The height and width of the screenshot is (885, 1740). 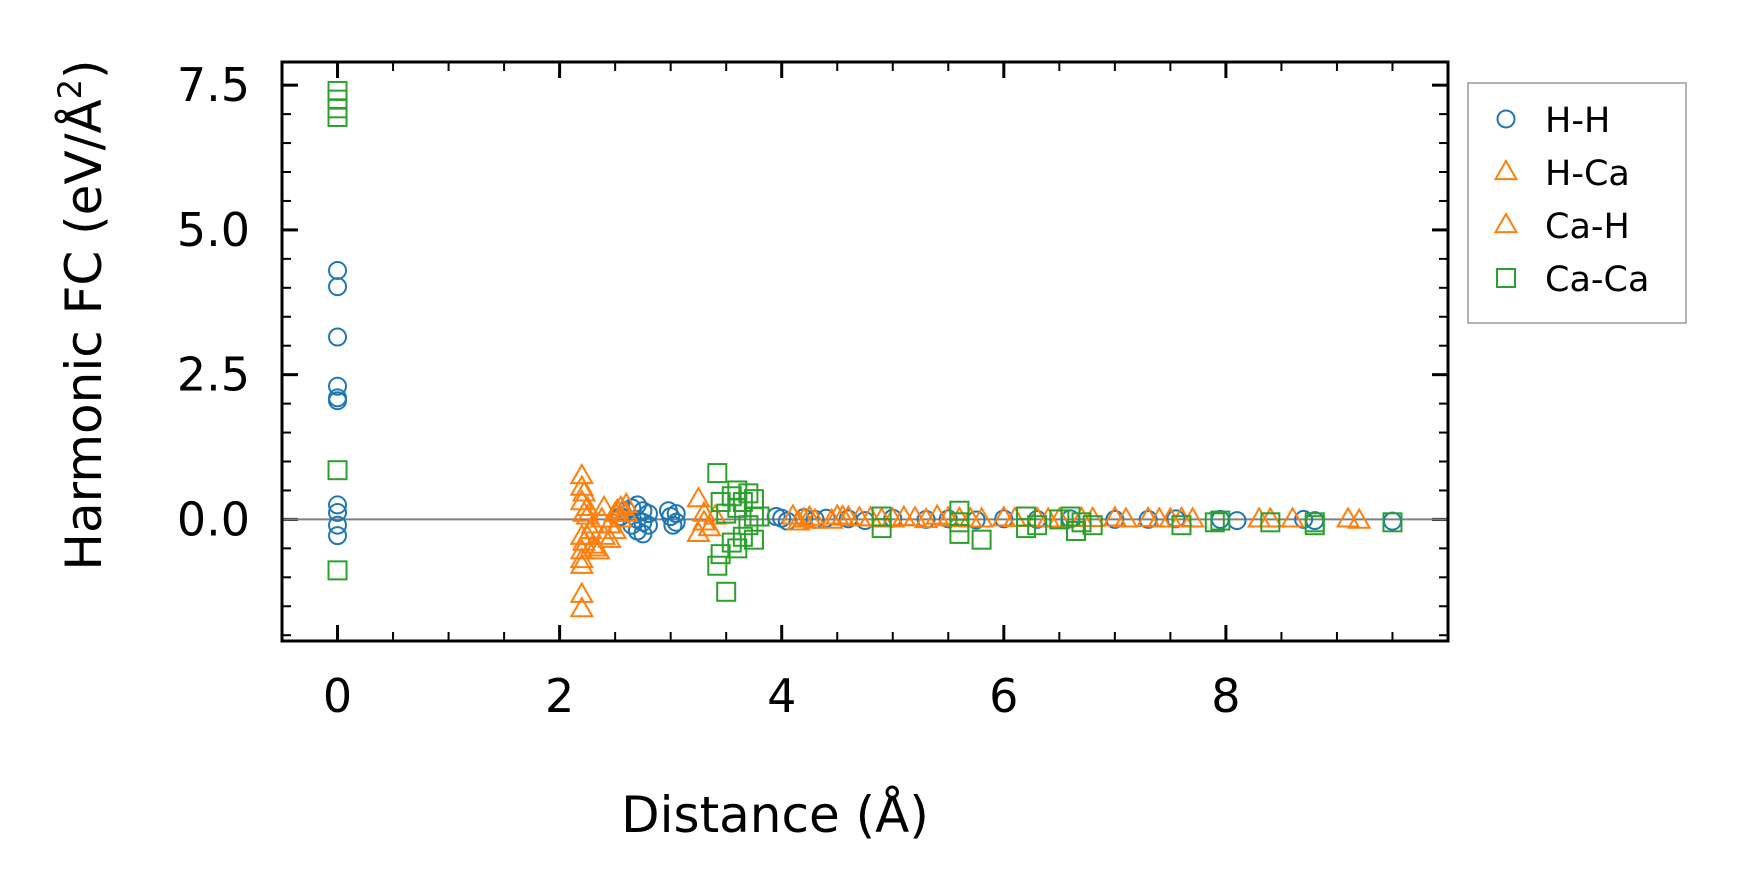 What do you see at coordinates (1003, 696) in the screenshot?
I see `x-tick-label: 6` at bounding box center [1003, 696].